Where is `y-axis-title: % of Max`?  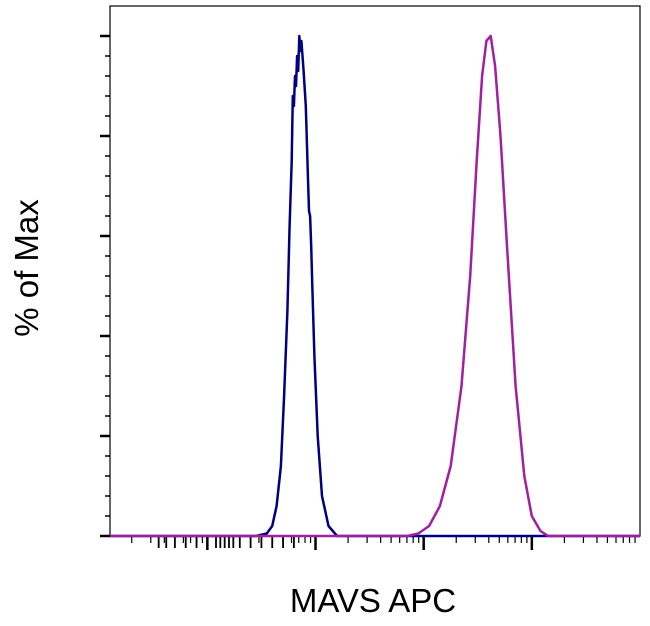
y-axis-title: % of Max is located at coordinates (26, 268).